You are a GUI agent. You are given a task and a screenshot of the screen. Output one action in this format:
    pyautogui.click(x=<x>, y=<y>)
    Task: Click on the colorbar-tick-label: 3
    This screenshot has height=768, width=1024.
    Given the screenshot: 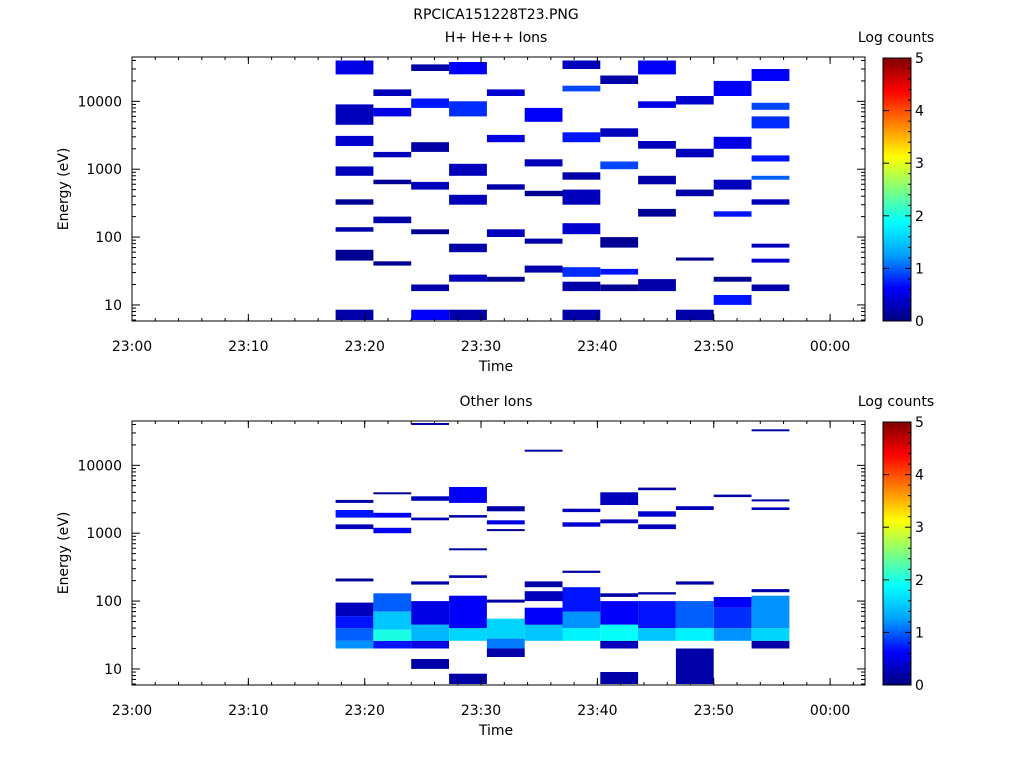 What is the action you would take?
    pyautogui.click(x=919, y=164)
    